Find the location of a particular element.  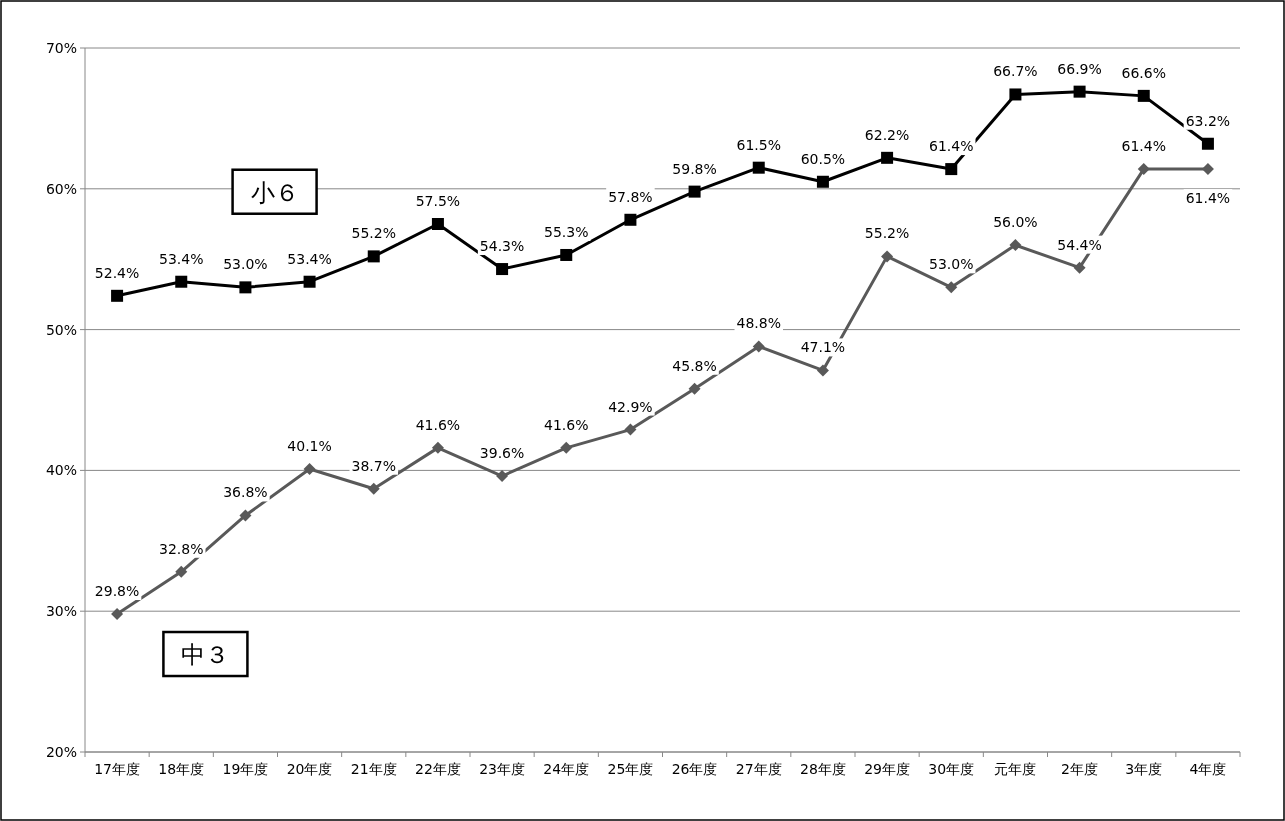

data-label: 59.8% is located at coordinates (694, 168).